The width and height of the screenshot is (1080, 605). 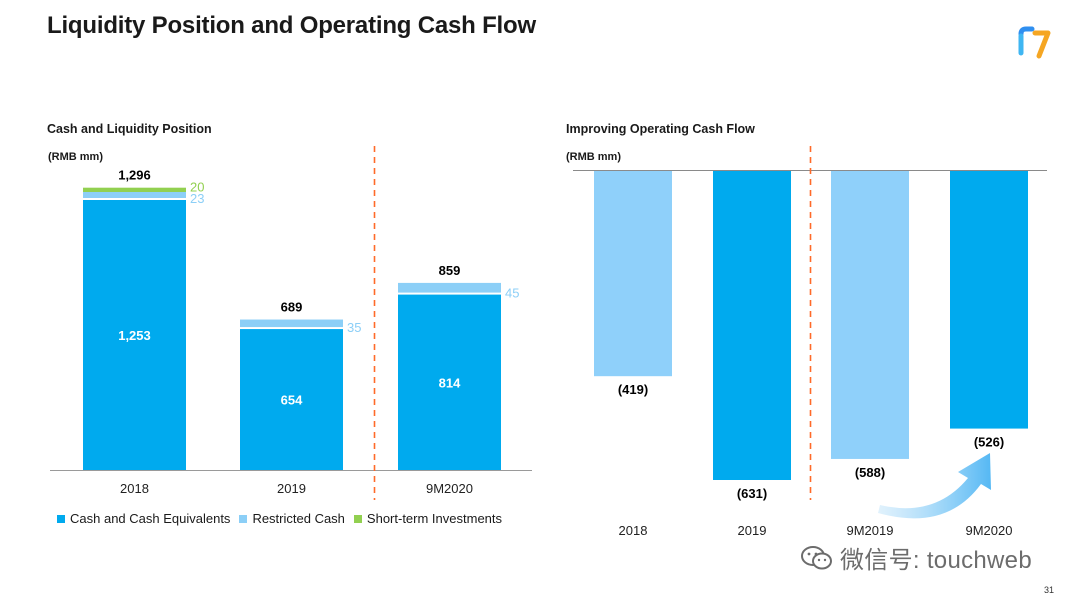 What do you see at coordinates (870, 472) in the screenshot?
I see `bar-value-label: (588)` at bounding box center [870, 472].